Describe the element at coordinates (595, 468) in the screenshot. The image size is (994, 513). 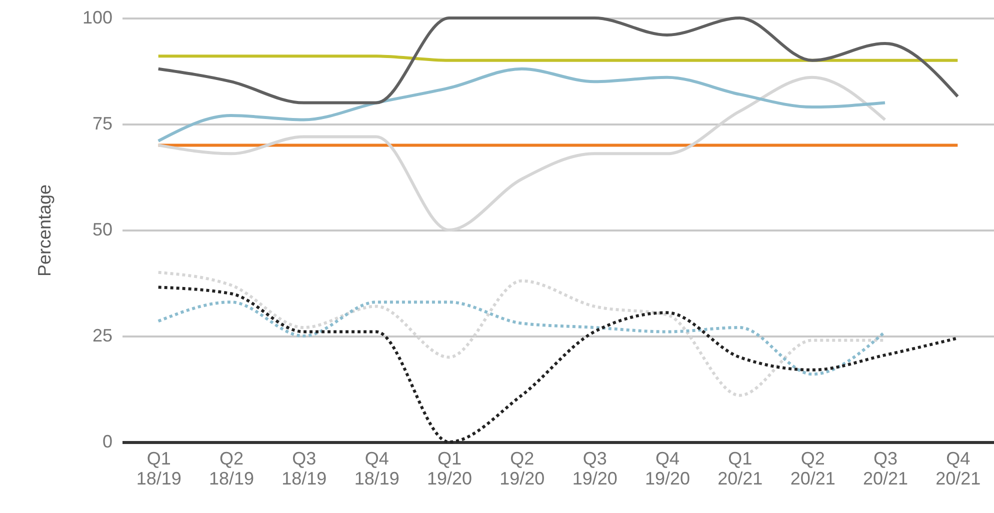
I see `x-tick-label: Q3 19/20` at that location.